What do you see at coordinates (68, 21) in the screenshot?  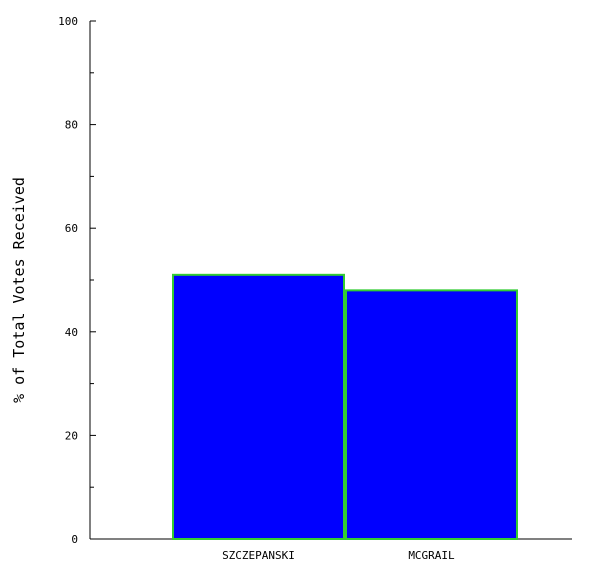 I see `y-tick-label: 100` at bounding box center [68, 21].